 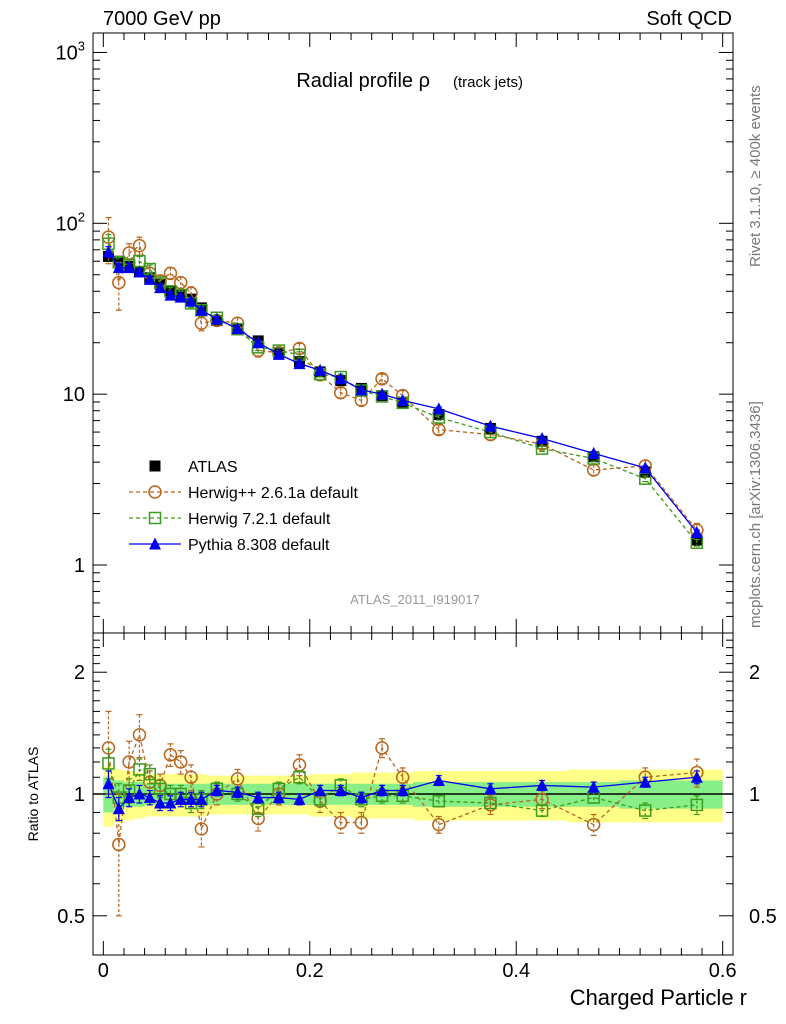 I want to click on ratio-pythia-8-308-default, so click(x=402, y=796).